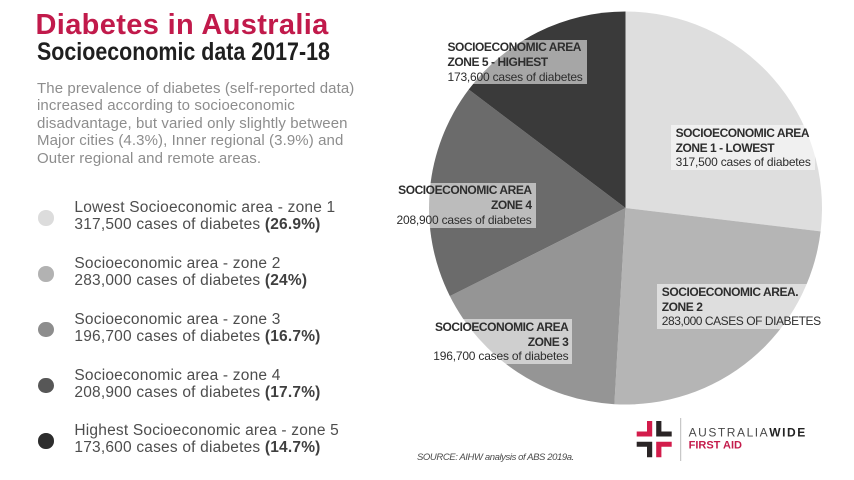 The height and width of the screenshot is (480, 854). What do you see at coordinates (748, 432) in the screenshot?
I see `svg-text: AUSTRALIAWIDE` at bounding box center [748, 432].